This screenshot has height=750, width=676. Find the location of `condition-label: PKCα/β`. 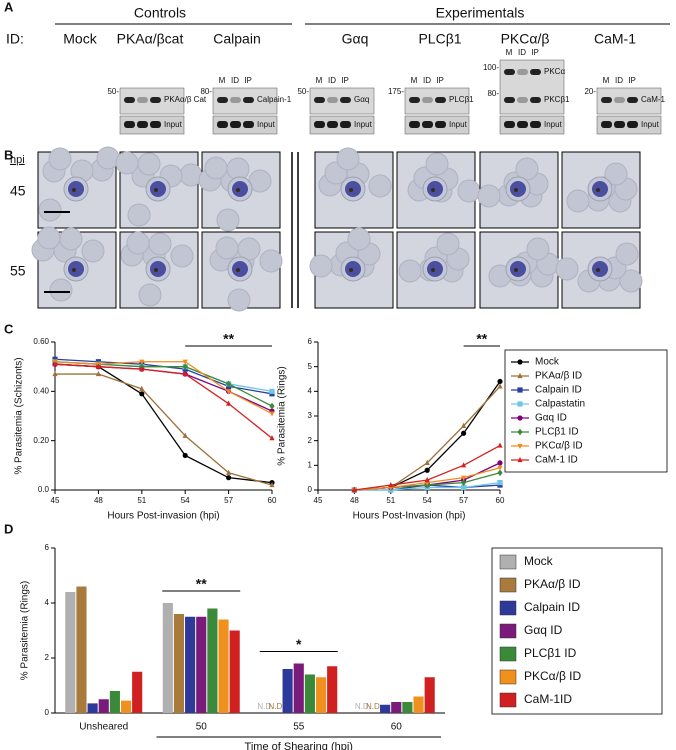

condition-label: PKCα/β is located at coordinates (525, 39).